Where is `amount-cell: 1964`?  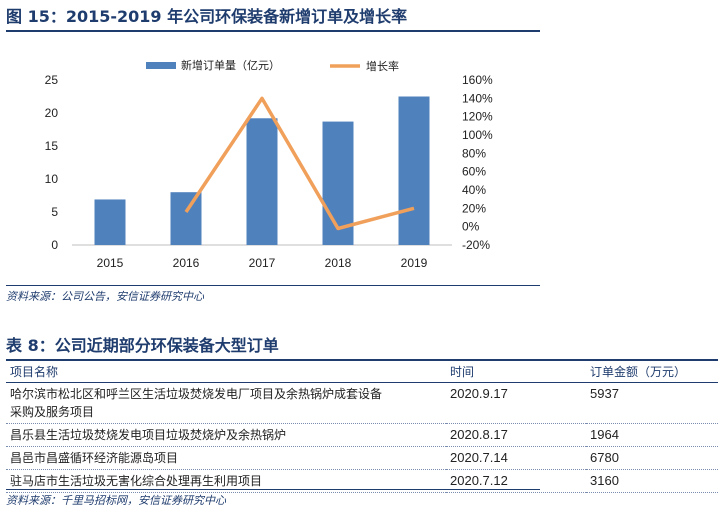 amount-cell: 1964 is located at coordinates (652, 435).